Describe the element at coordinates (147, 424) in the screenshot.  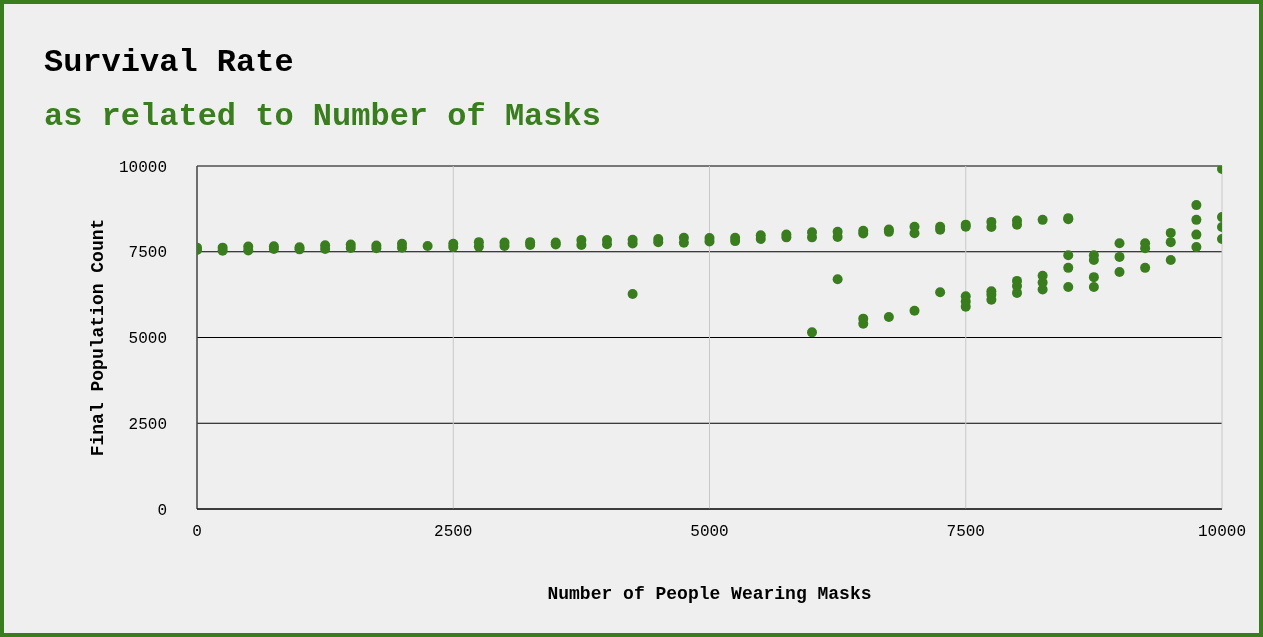
I see `y-tick-label: 2500` at that location.